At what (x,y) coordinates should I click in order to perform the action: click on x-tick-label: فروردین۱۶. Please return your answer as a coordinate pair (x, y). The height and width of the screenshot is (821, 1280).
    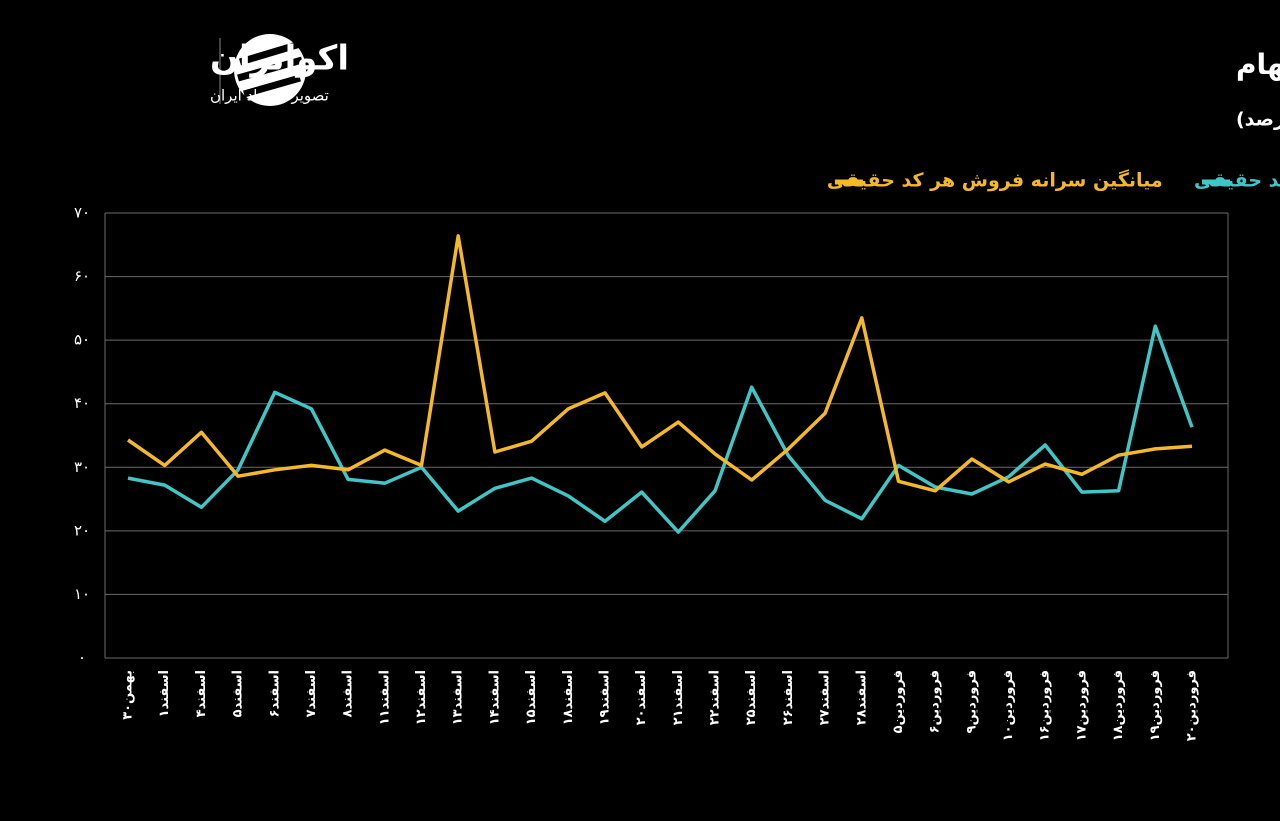
    Looking at the image, I should click on (1045, 705).